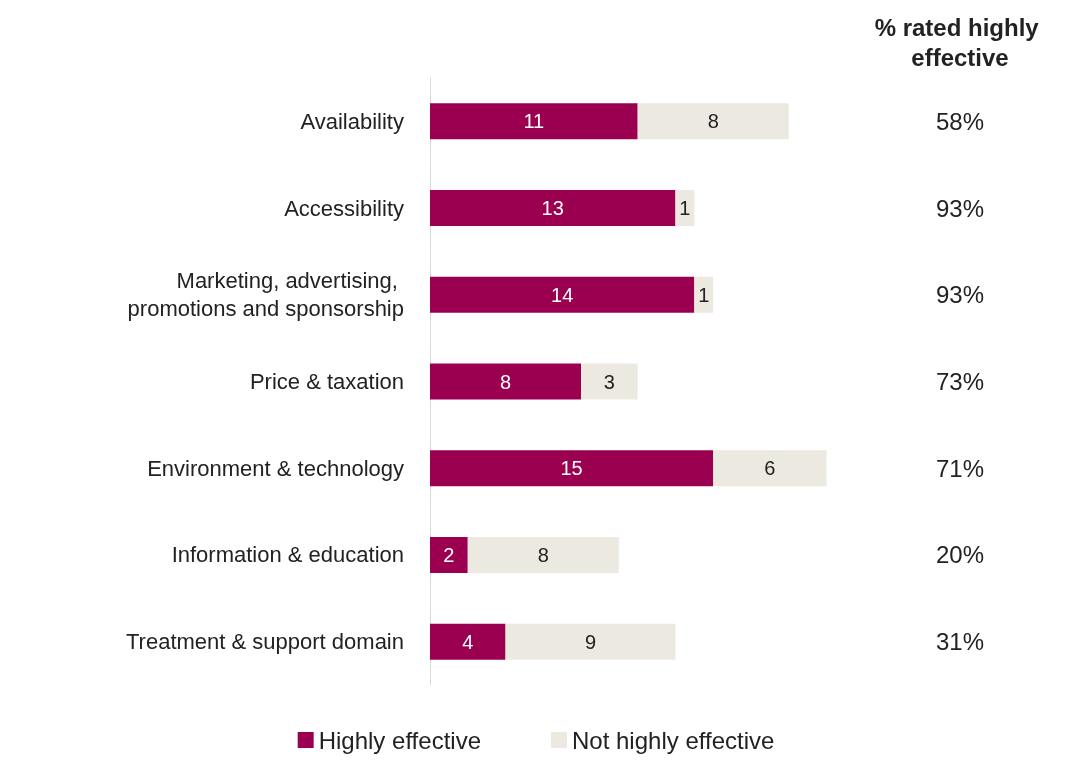 Image resolution: width=1072 pixels, height=765 pixels. I want to click on data-label: 11, so click(534, 121).